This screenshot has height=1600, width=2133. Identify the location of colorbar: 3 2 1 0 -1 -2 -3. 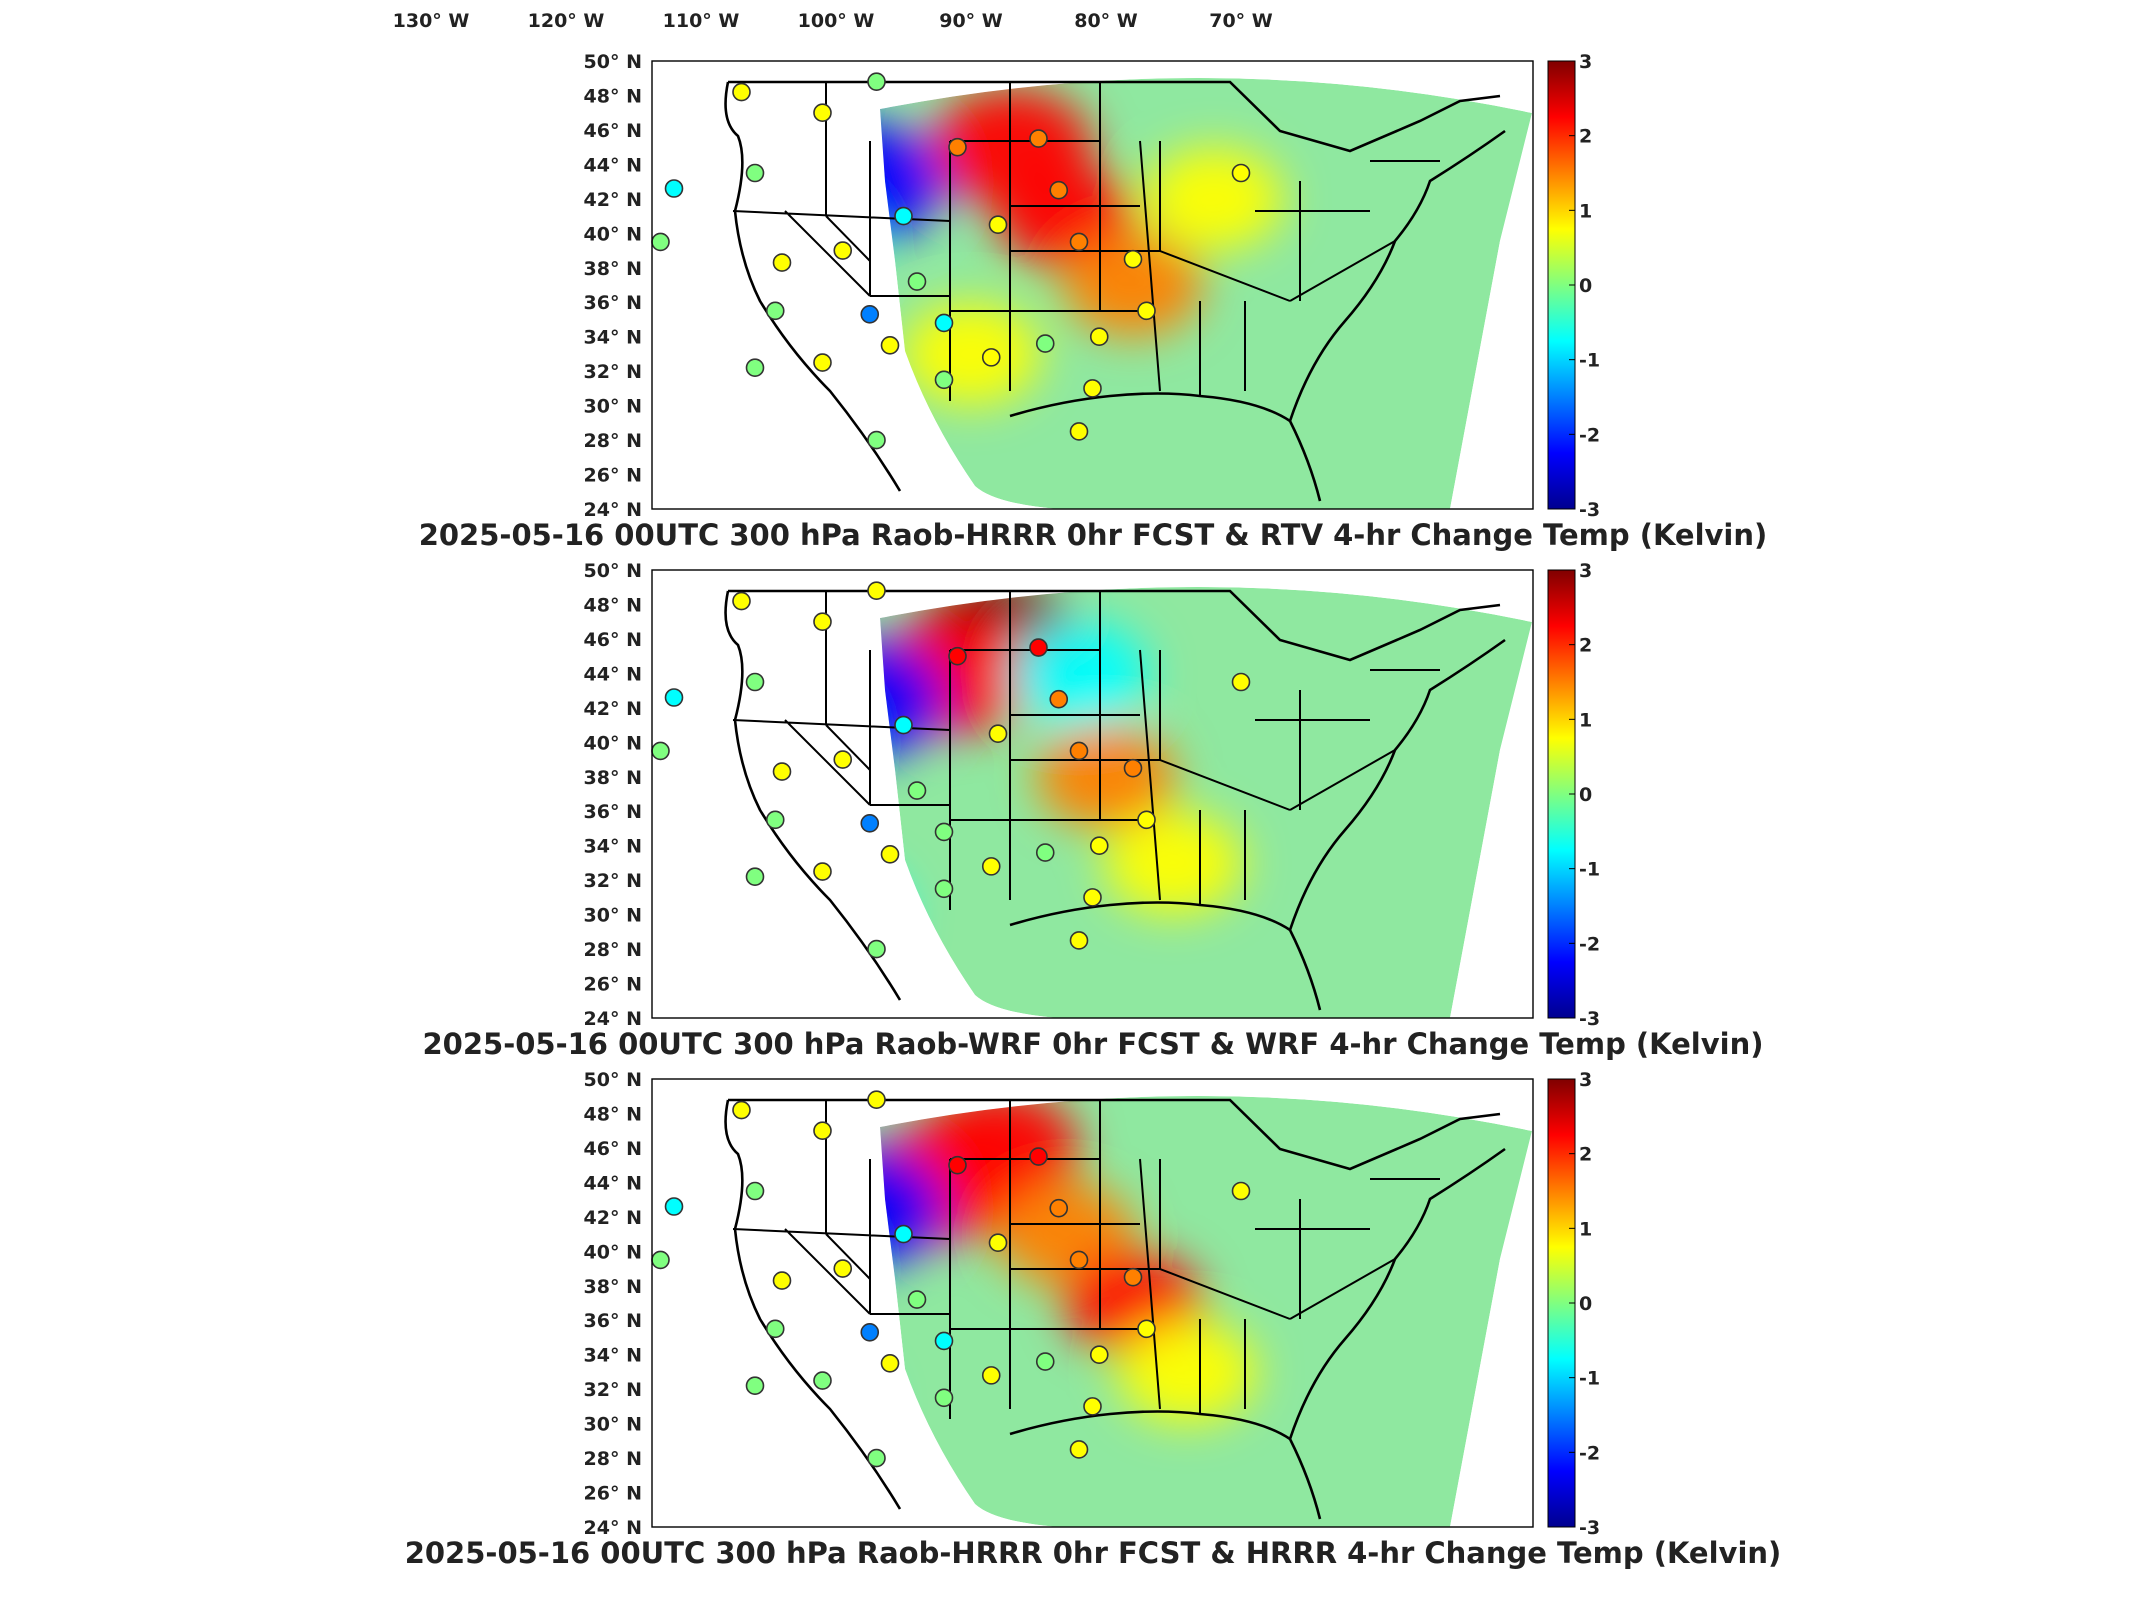
(1573, 795).